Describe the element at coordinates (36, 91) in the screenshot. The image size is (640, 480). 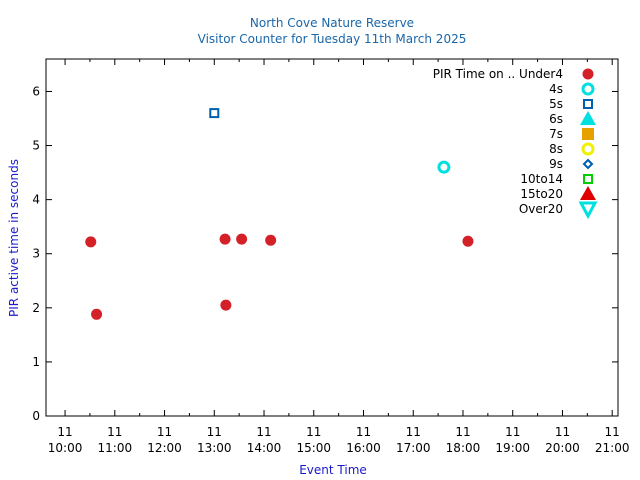
I see `y-tick-label: 6` at that location.